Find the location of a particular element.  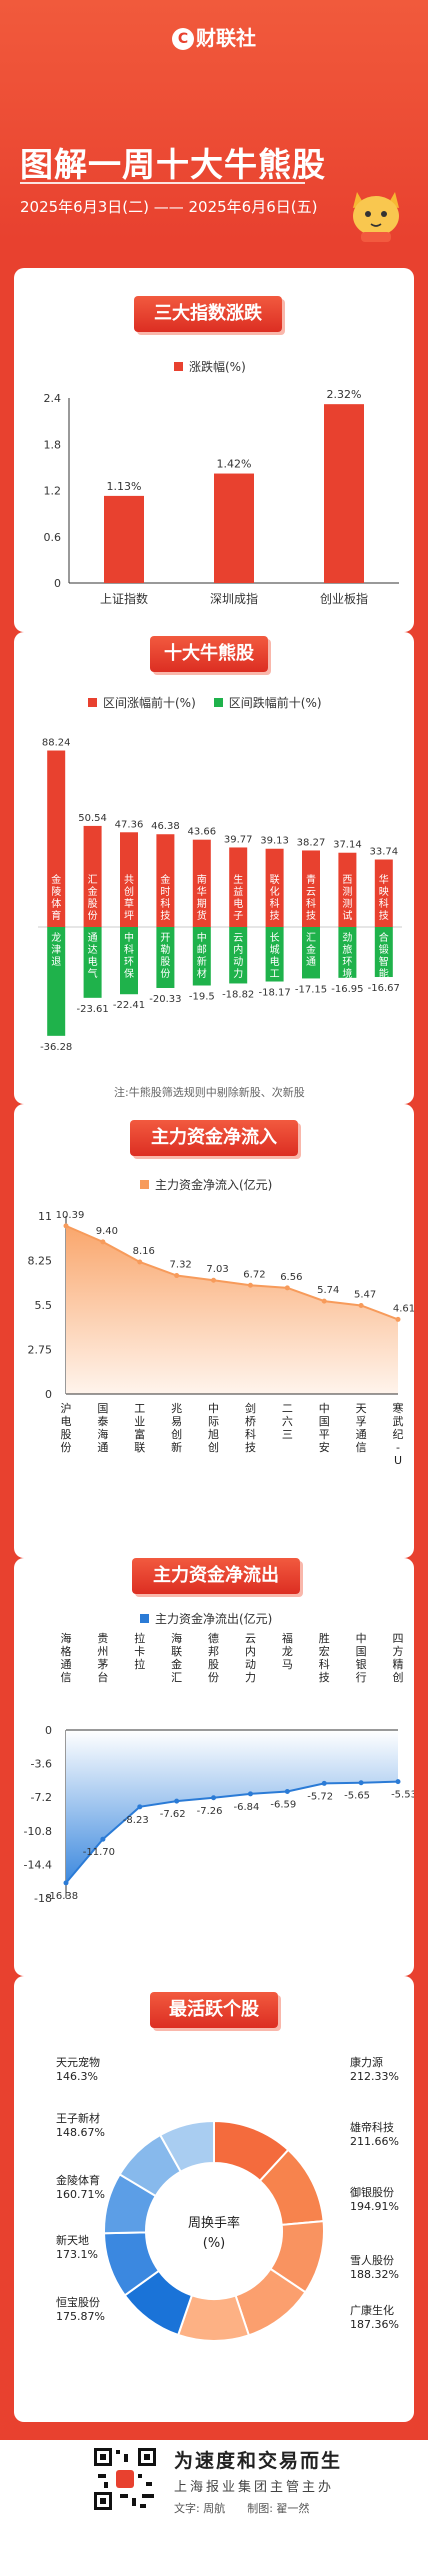

gain-stock-name: 华 is located at coordinates (202, 891).